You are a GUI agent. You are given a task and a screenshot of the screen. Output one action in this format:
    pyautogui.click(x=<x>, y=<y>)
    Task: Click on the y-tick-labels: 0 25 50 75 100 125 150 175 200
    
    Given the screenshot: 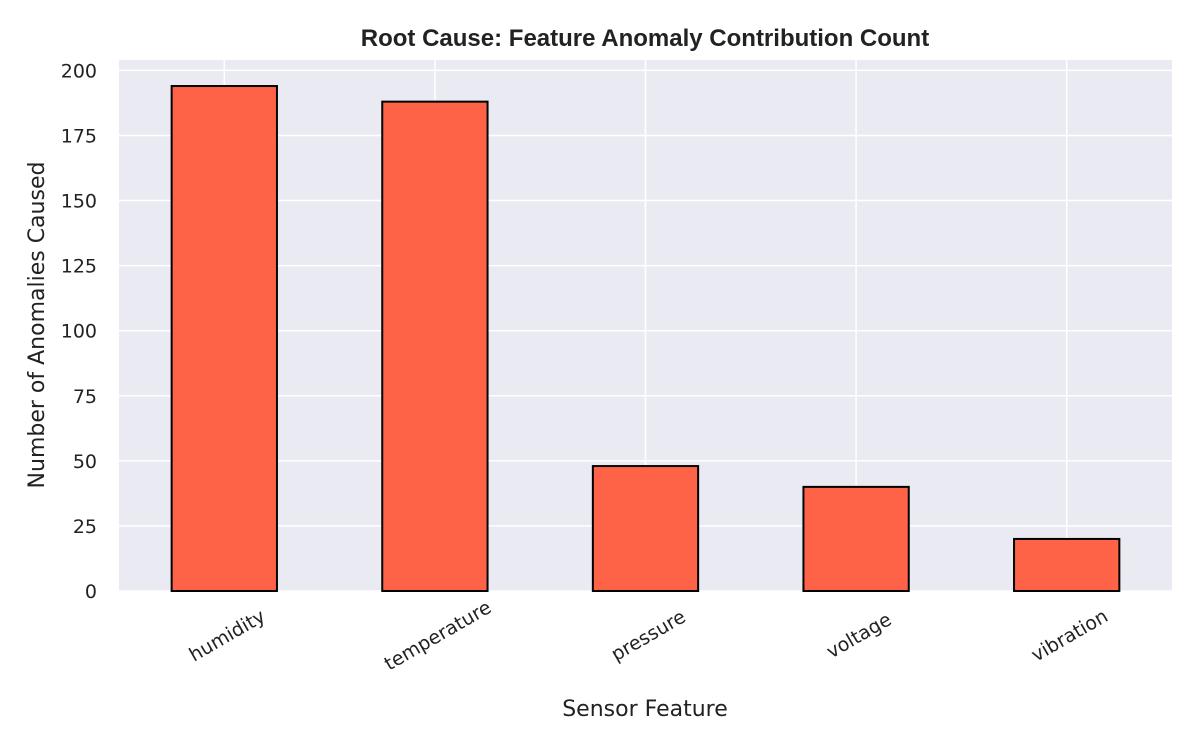 What is the action you would take?
    pyautogui.click(x=79, y=331)
    